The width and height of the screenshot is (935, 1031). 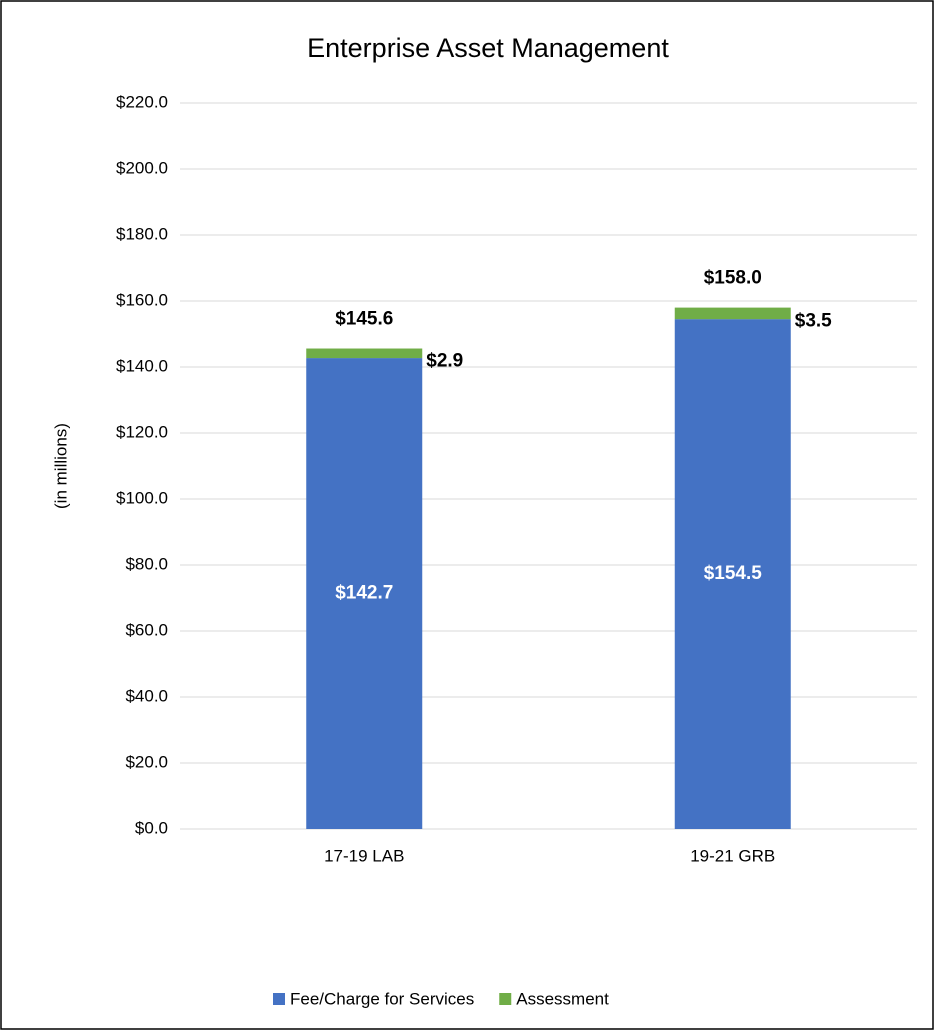 What do you see at coordinates (142, 101) in the screenshot?
I see `y-tick-label: $220.0` at bounding box center [142, 101].